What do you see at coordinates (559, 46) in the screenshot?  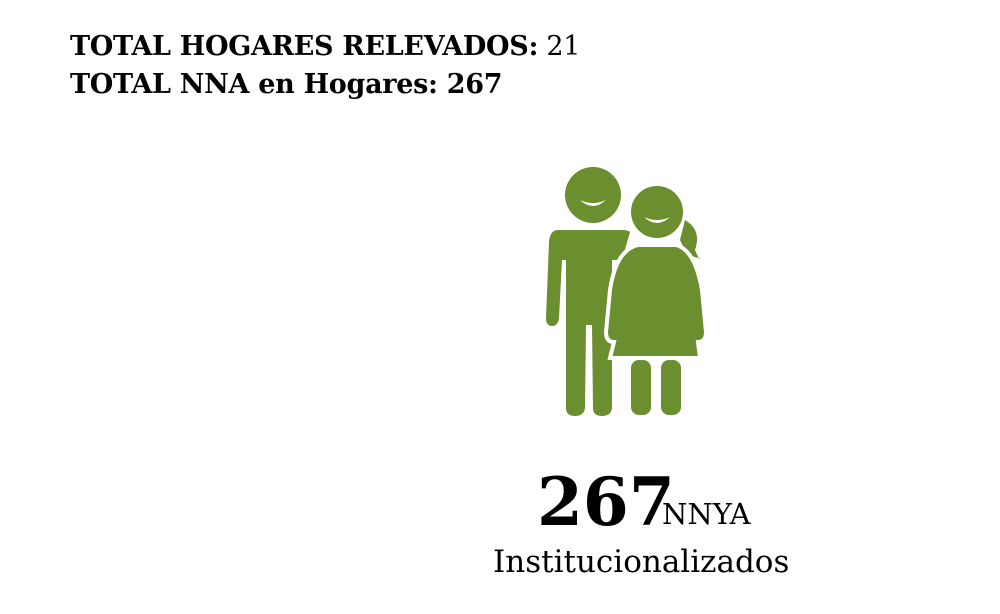 I see `total-hogares-value: 21` at bounding box center [559, 46].